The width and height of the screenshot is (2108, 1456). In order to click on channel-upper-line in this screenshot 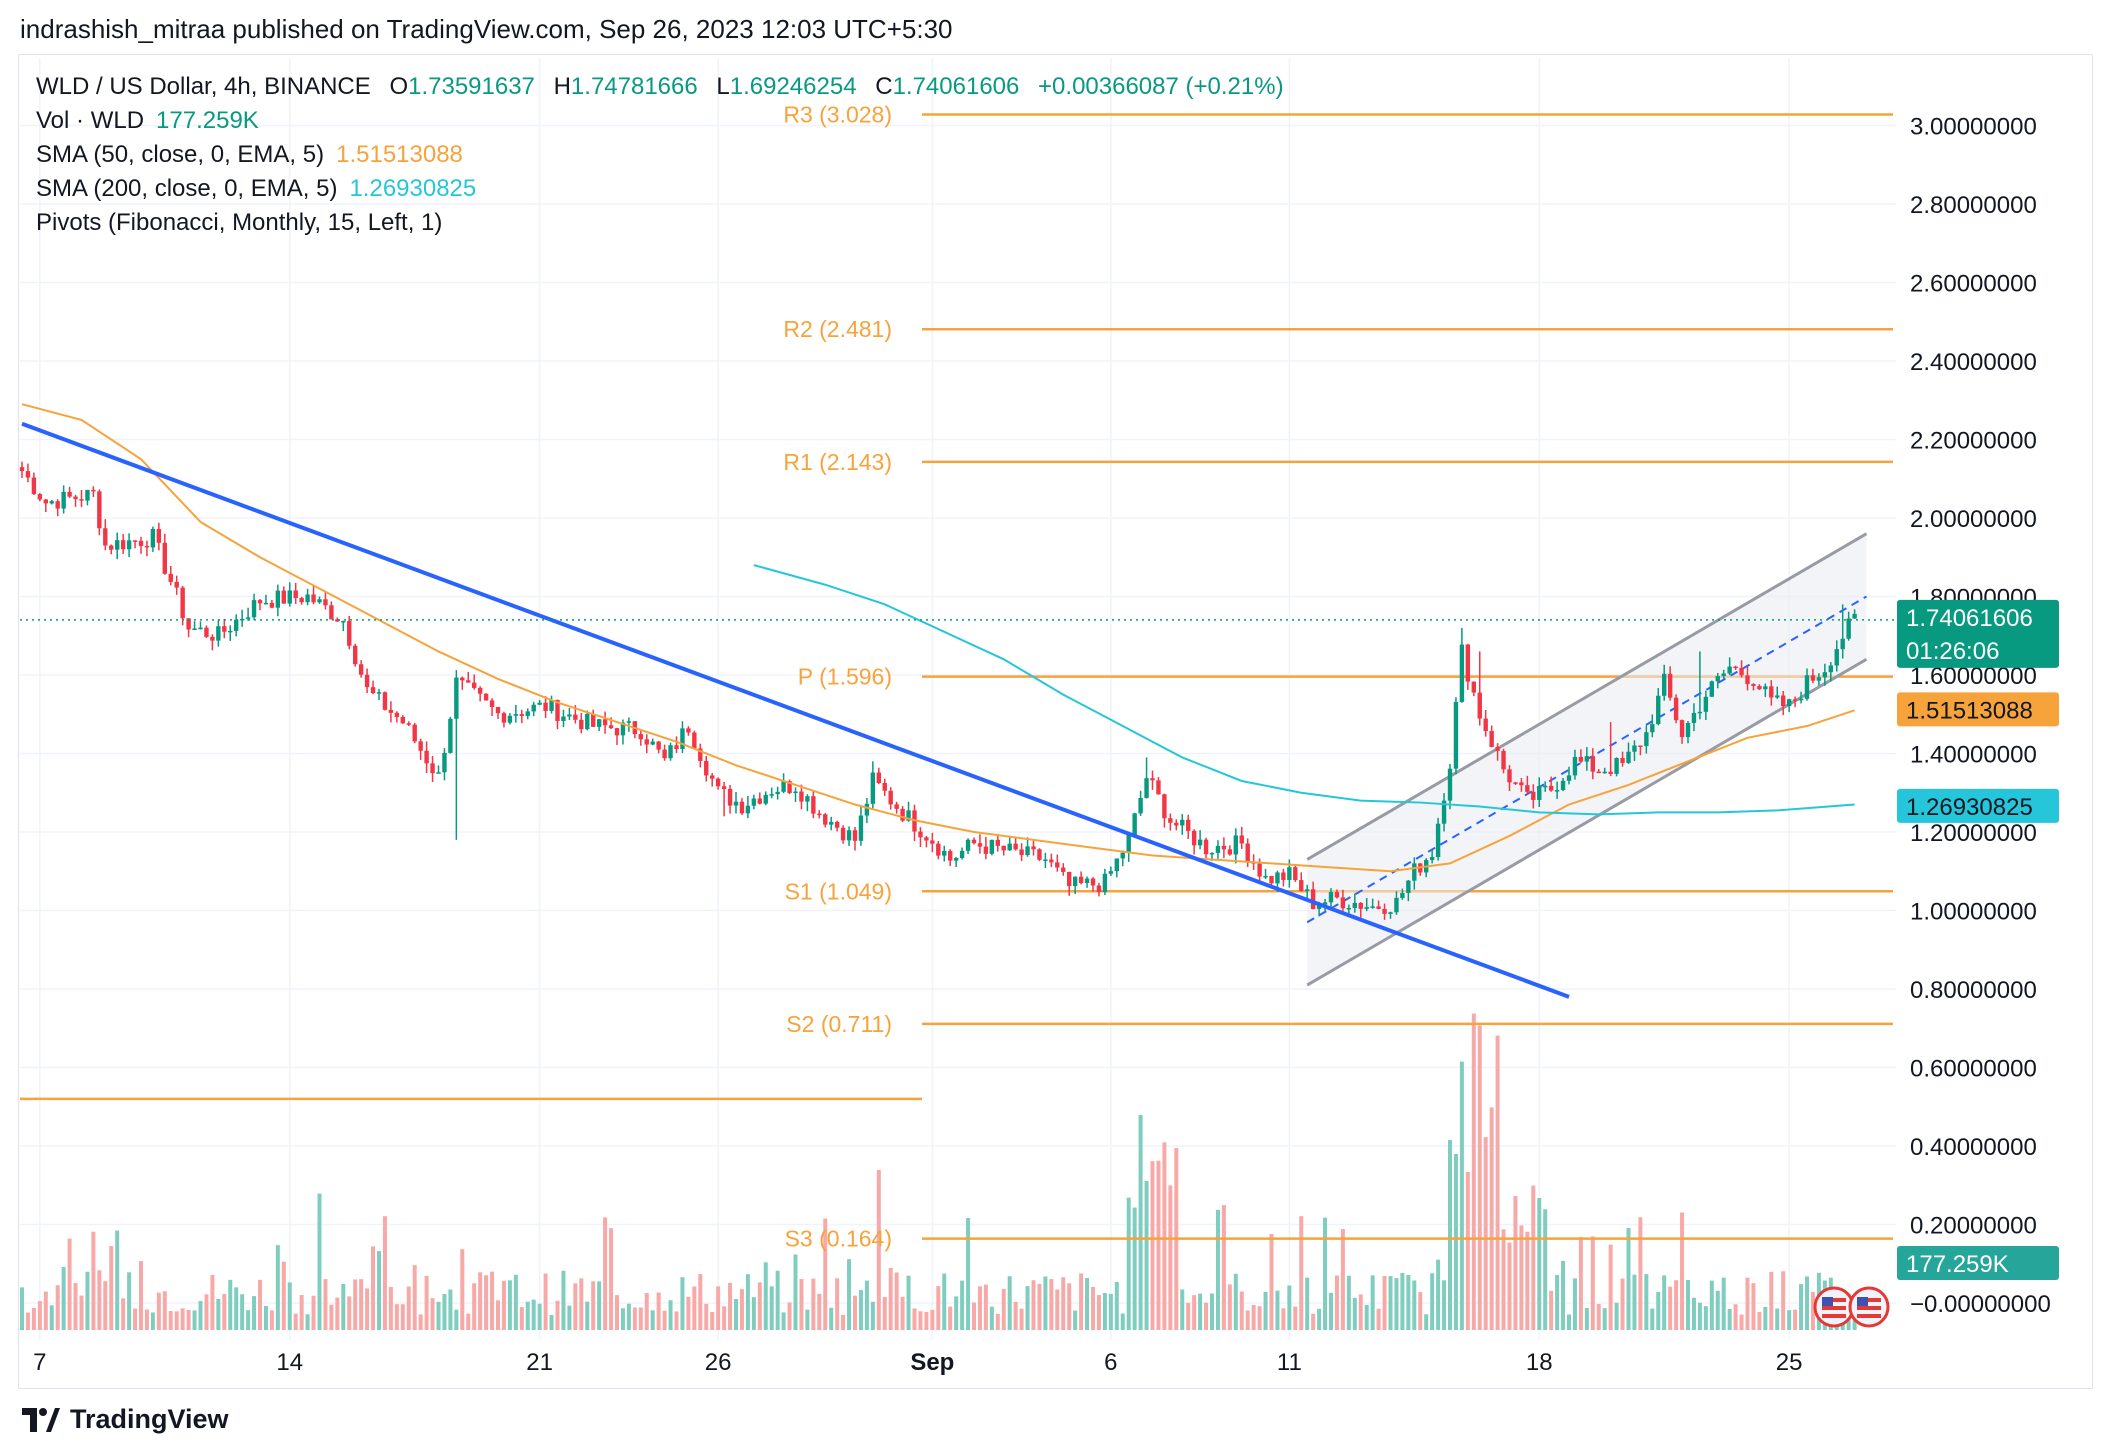, I will do `click(1587, 696)`.